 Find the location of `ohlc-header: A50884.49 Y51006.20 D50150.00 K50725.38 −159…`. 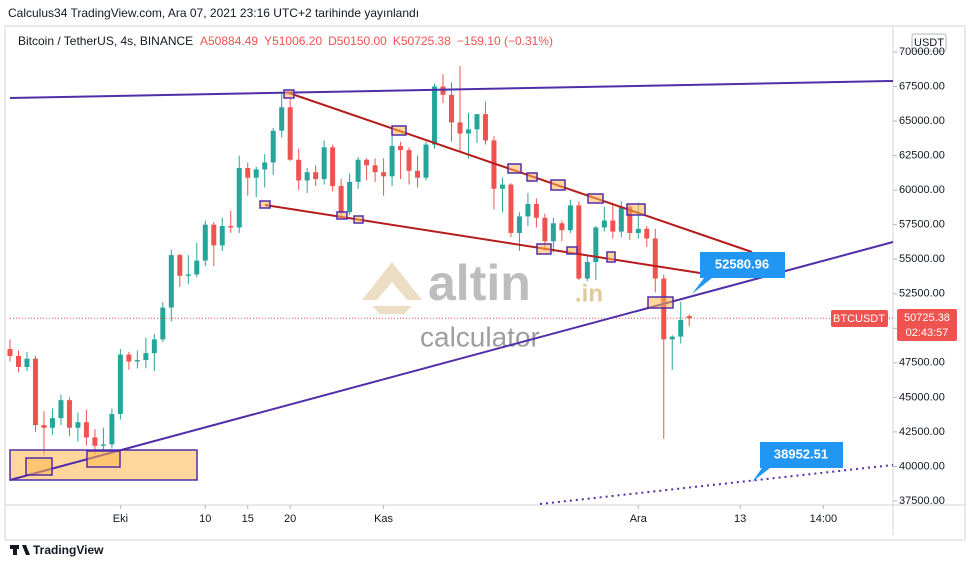

ohlc-header: A50884.49 Y51006.20 D50150.00 K50725.38 −159… is located at coordinates (376, 41).